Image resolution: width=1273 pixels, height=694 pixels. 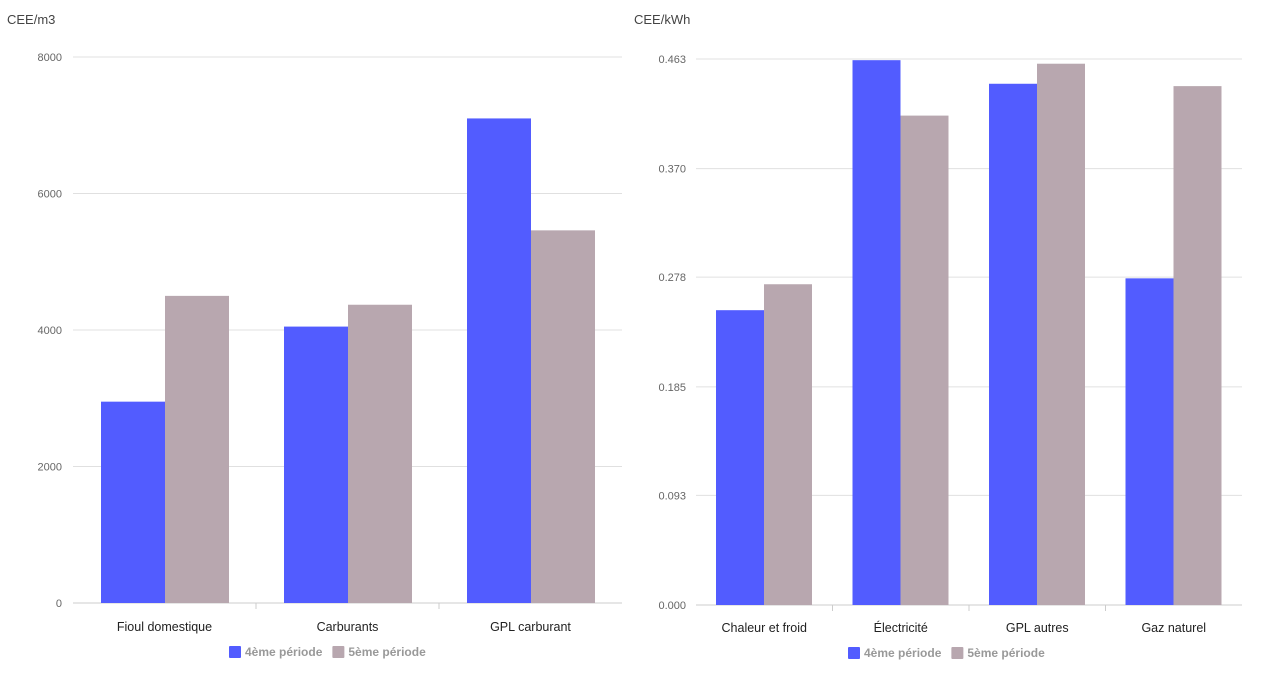 What do you see at coordinates (672, 606) in the screenshot?
I see `y-tick-label: 0.000` at bounding box center [672, 606].